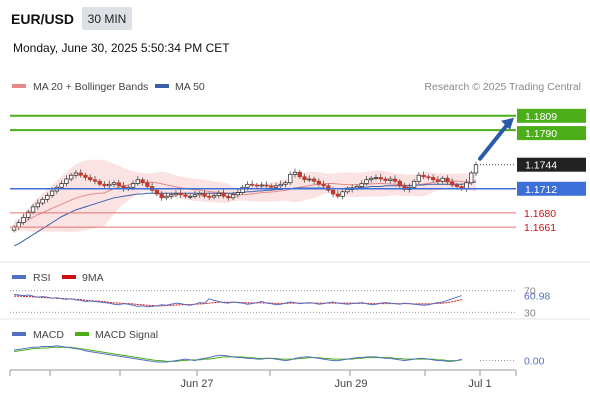 The width and height of the screenshot is (590, 400). I want to click on time-label-2: Jul 1, so click(479, 384).